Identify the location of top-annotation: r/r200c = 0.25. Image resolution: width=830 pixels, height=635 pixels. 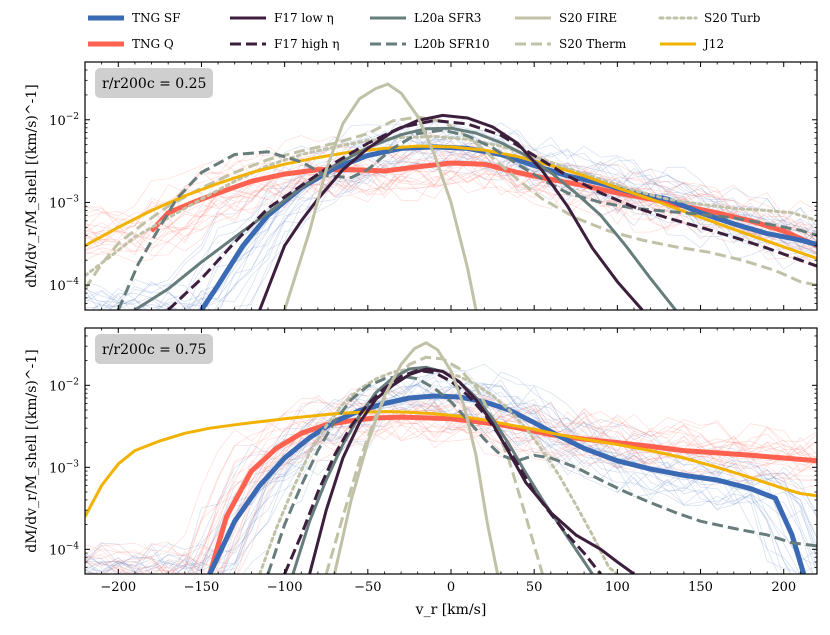
(154, 83).